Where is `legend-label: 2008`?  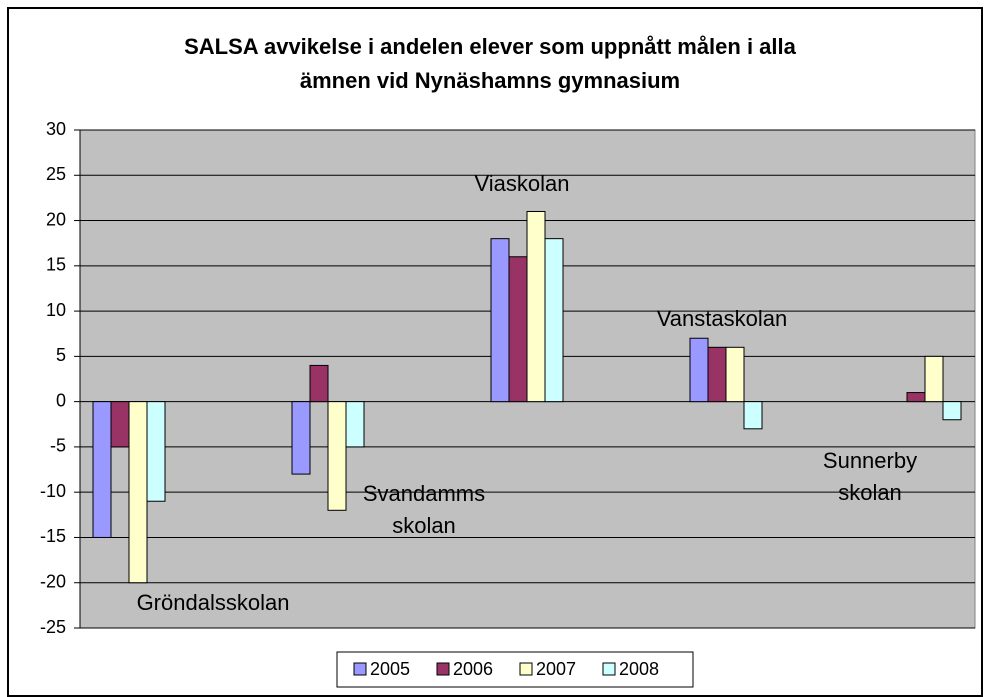 legend-label: 2008 is located at coordinates (639, 669).